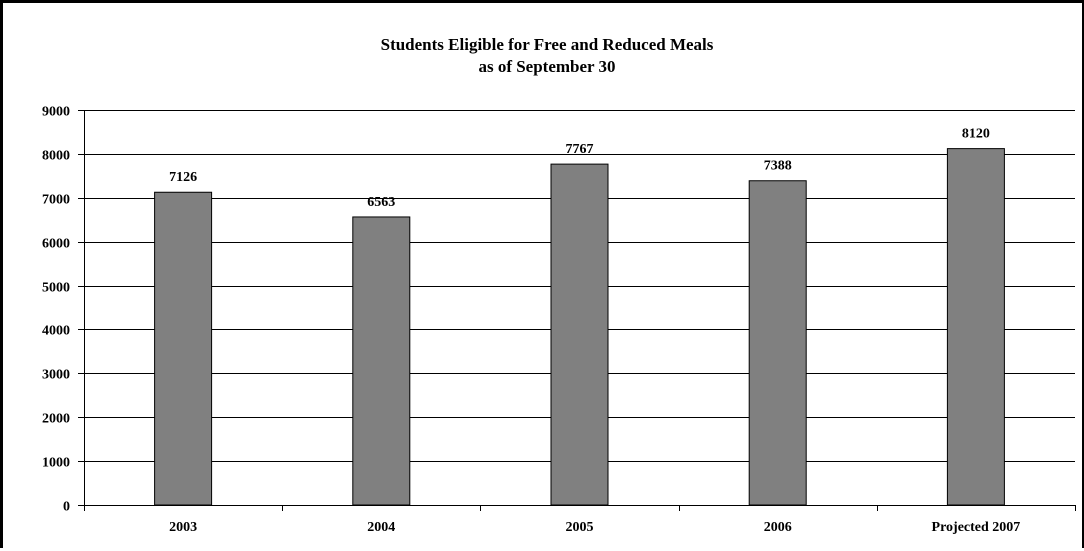  I want to click on data-label: 7126, so click(183, 177).